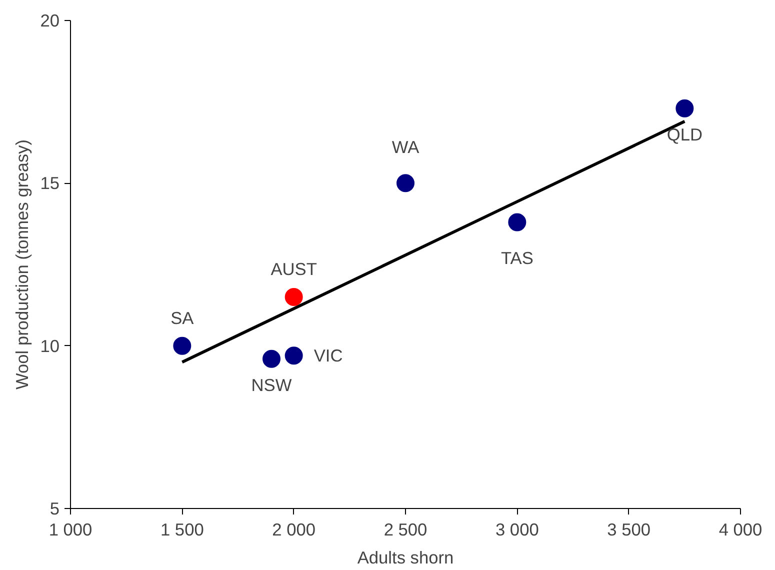 This screenshot has width=775, height=570. What do you see at coordinates (70, 530) in the screenshot?
I see `x-tick-label: 1 000` at bounding box center [70, 530].